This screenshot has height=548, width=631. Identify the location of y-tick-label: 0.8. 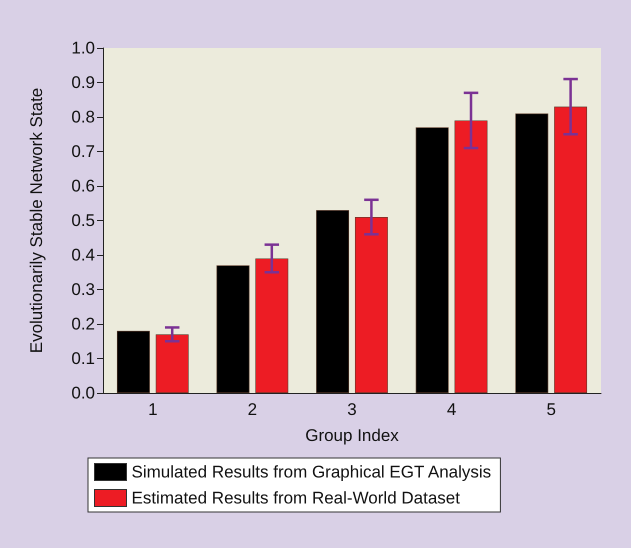
(83, 117).